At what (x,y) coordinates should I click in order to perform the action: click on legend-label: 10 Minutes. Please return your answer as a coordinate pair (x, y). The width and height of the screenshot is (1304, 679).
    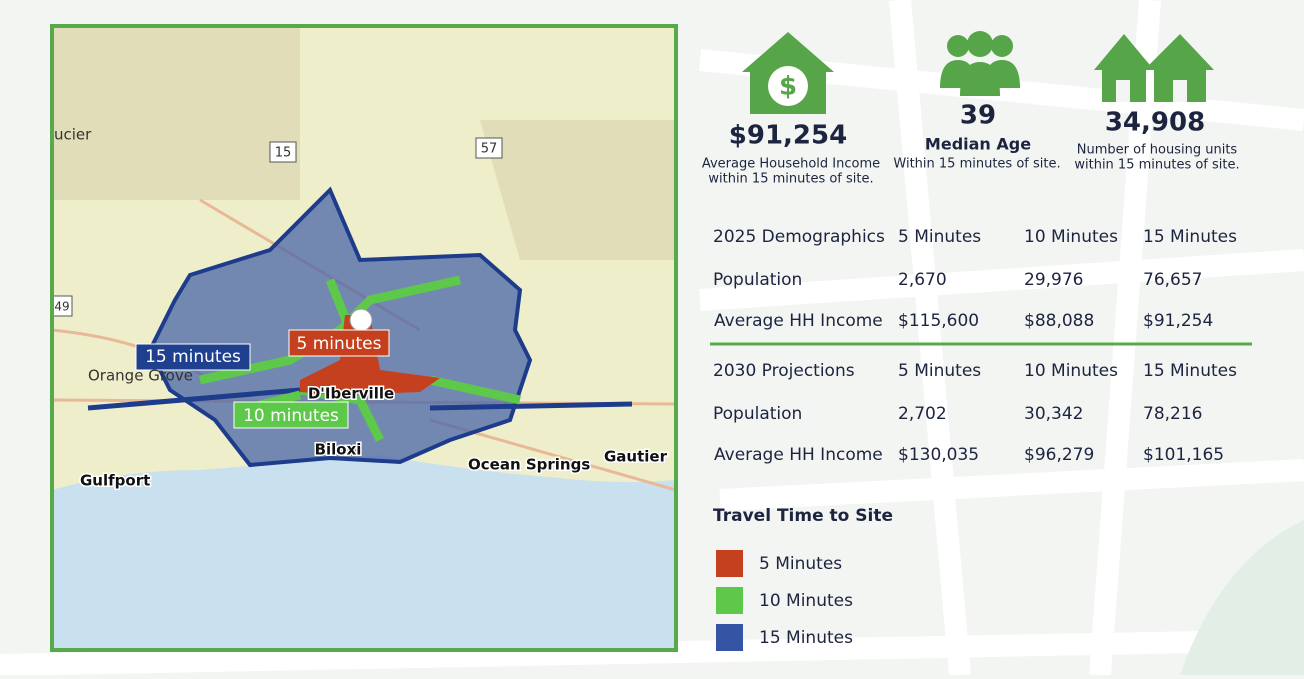
    Looking at the image, I should click on (806, 601).